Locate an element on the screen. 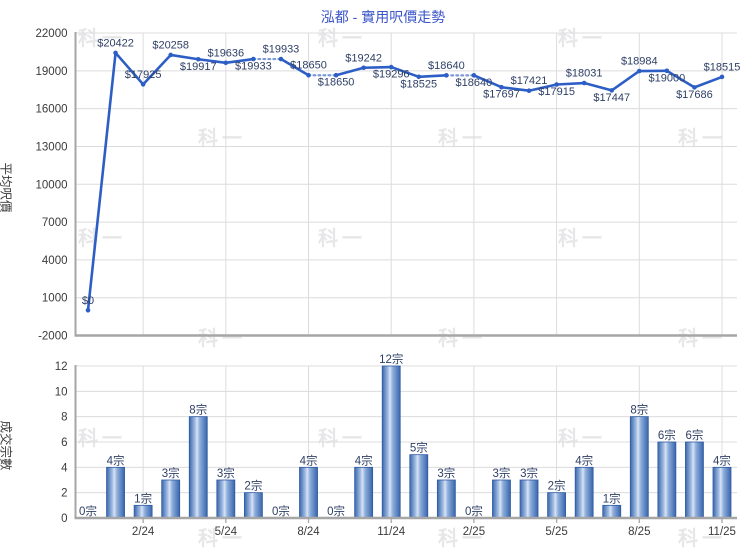 The image size is (740, 550). y-tick-label: 8 is located at coordinates (64, 418).